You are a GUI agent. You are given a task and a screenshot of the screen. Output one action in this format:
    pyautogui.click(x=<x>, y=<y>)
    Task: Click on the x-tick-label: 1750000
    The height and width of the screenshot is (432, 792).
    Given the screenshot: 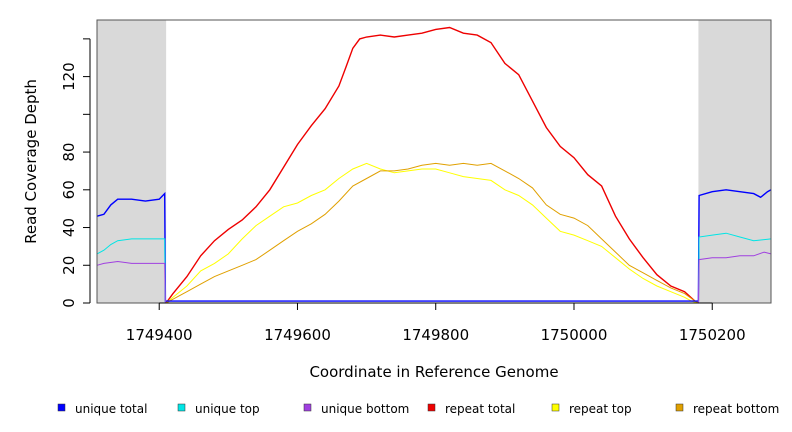 What is the action you would take?
    pyautogui.click(x=574, y=335)
    